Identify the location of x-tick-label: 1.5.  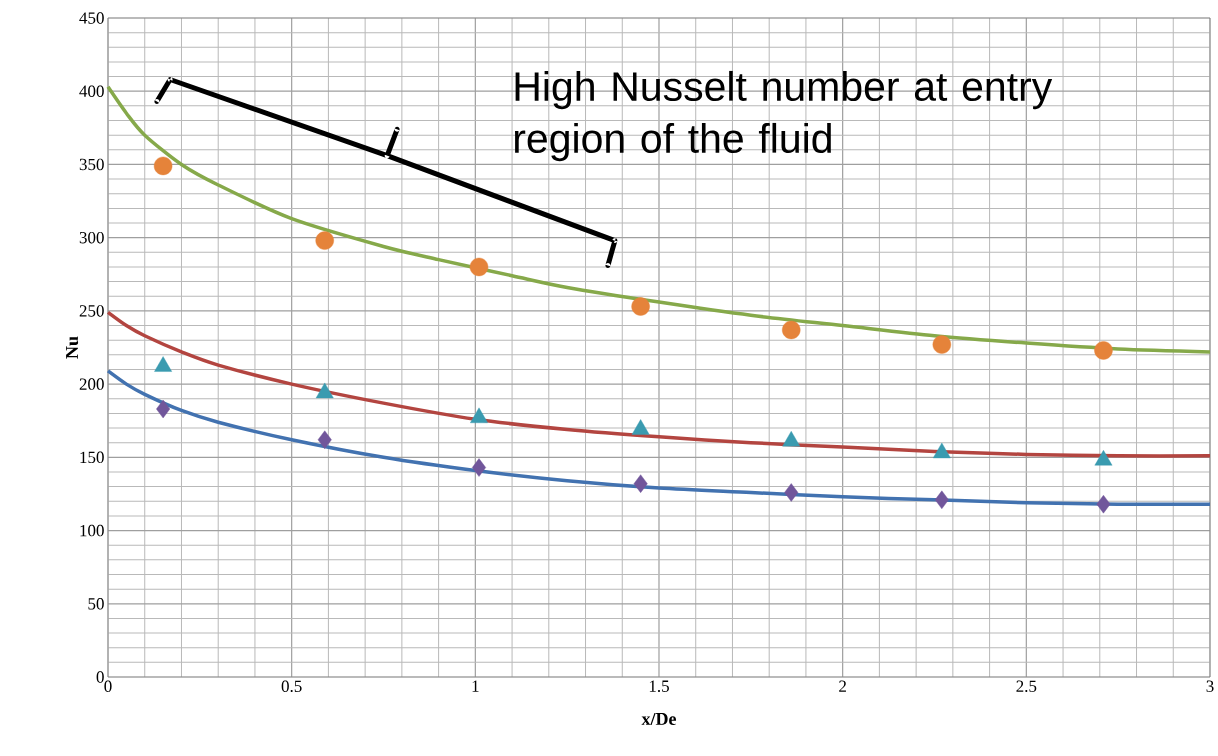
(659, 686).